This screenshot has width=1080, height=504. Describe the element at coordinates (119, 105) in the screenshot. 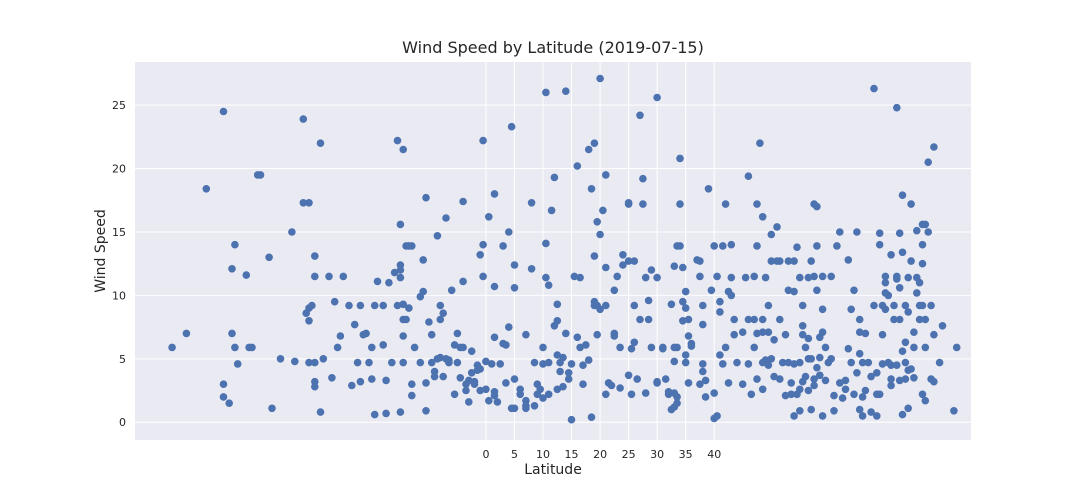

I see `y-tick-label: 25` at that location.